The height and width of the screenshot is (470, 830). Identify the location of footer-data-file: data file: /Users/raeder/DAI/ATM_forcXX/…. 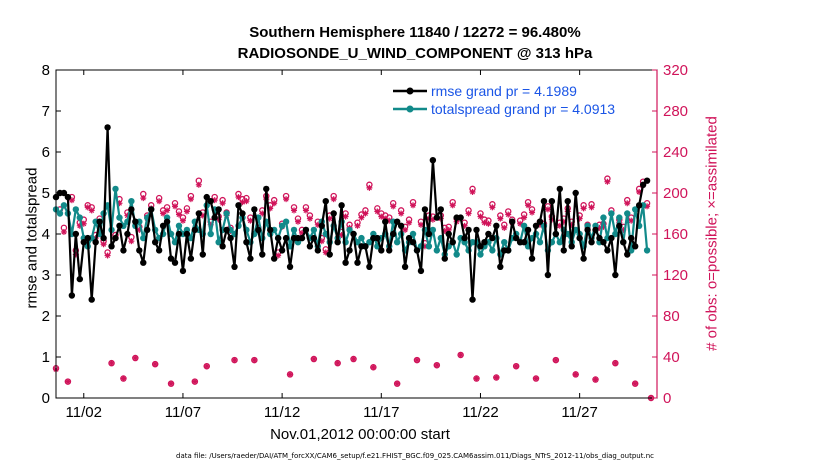
(415, 456).